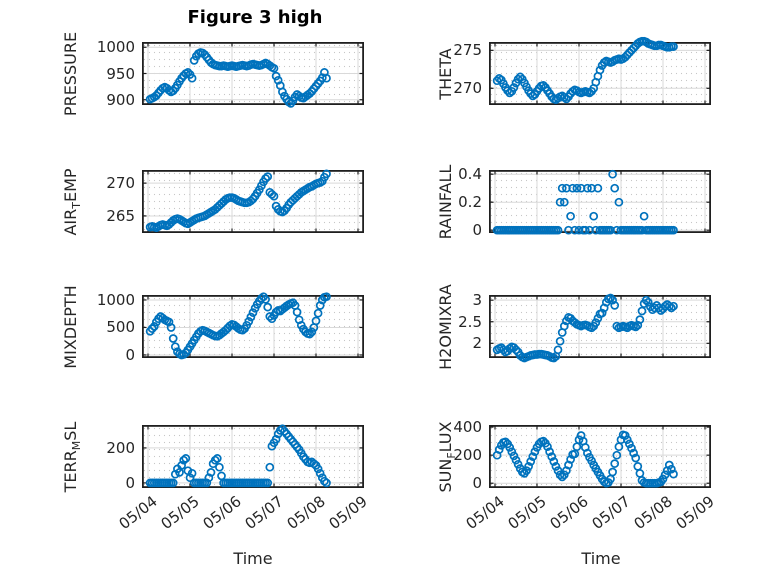  I want to click on series-theta, so click(585, 70).